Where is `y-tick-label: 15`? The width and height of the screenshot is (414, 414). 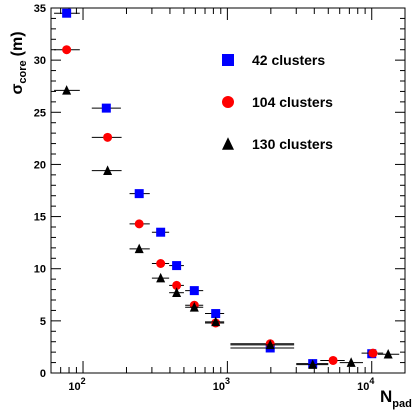 y-tick-label: 15 is located at coordinates (40, 218).